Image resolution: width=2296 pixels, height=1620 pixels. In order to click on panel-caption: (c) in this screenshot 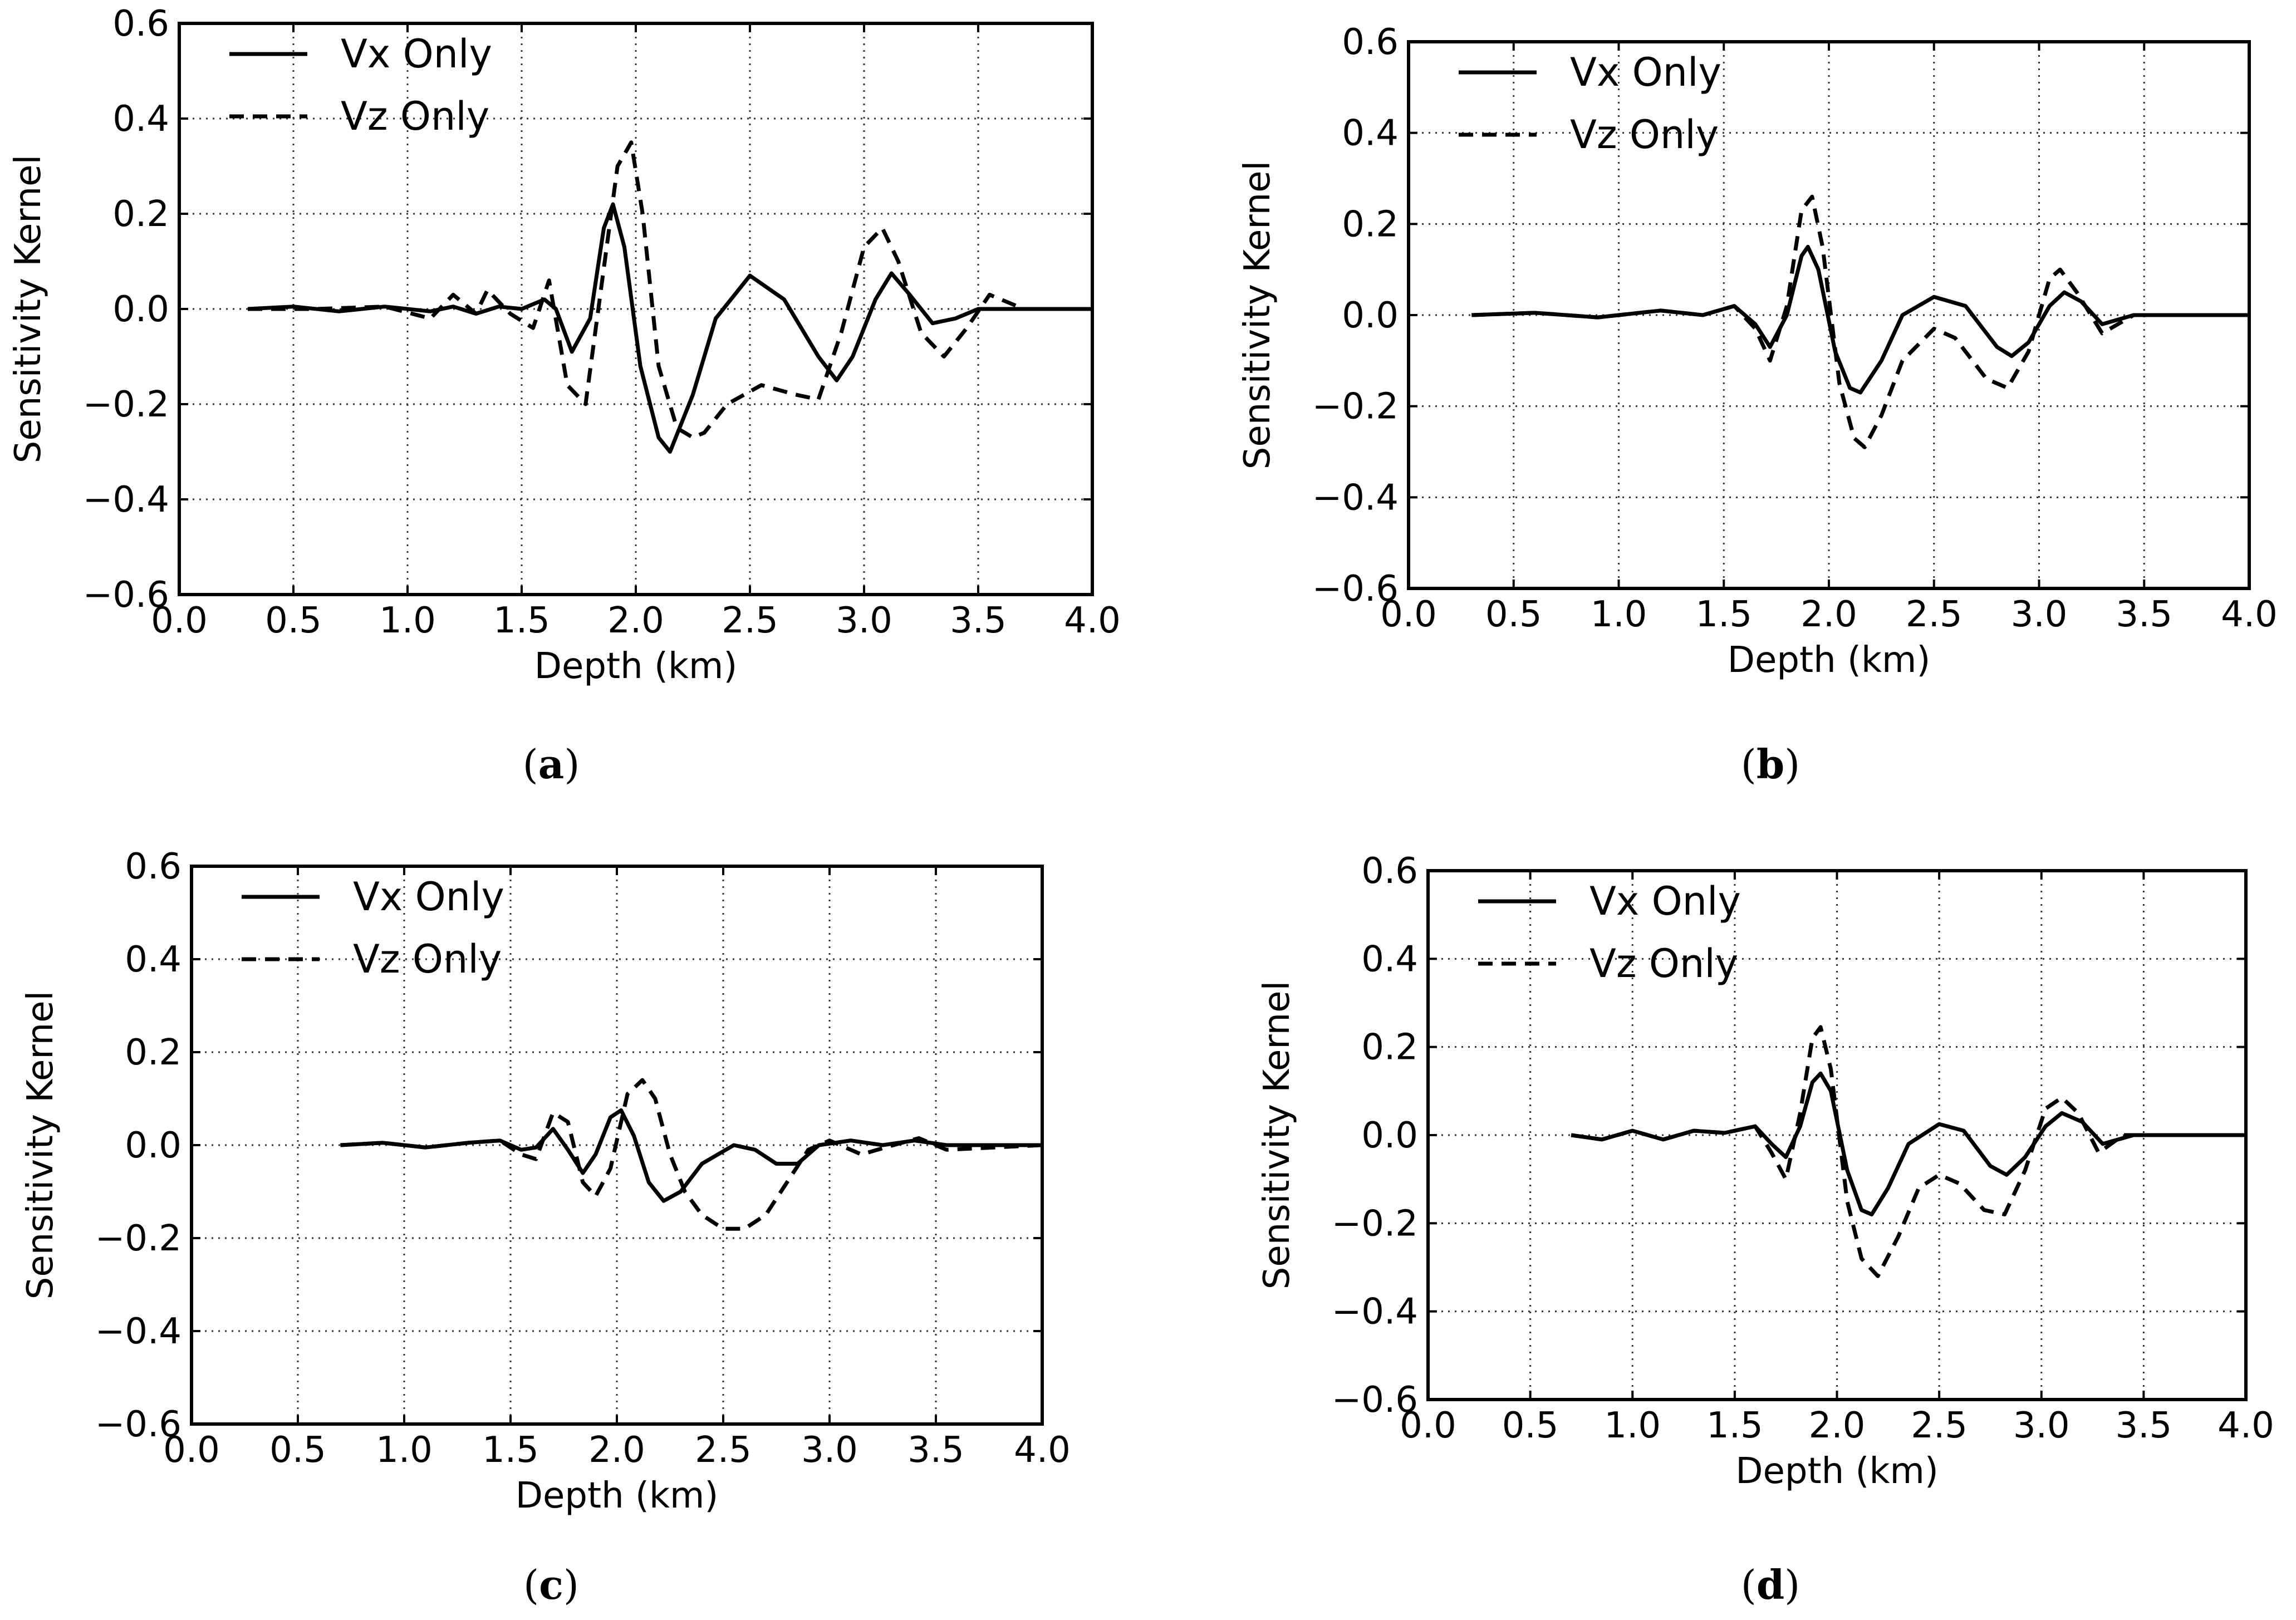, I will do `click(551, 1584)`.